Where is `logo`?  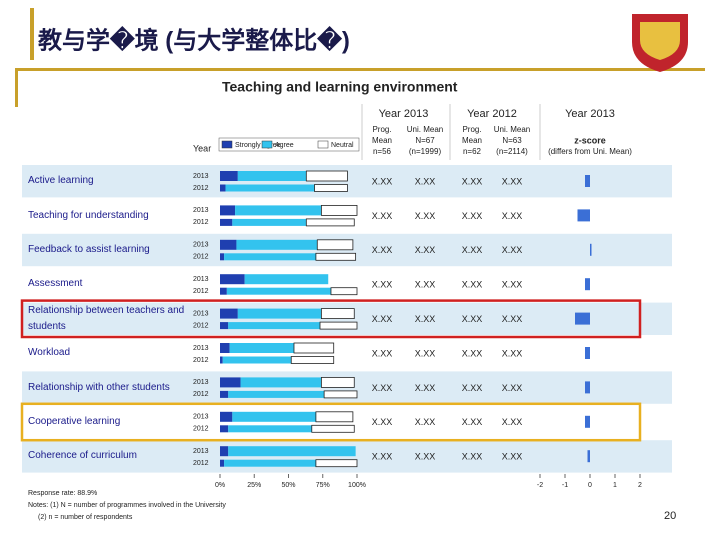 logo is located at coordinates (660, 43).